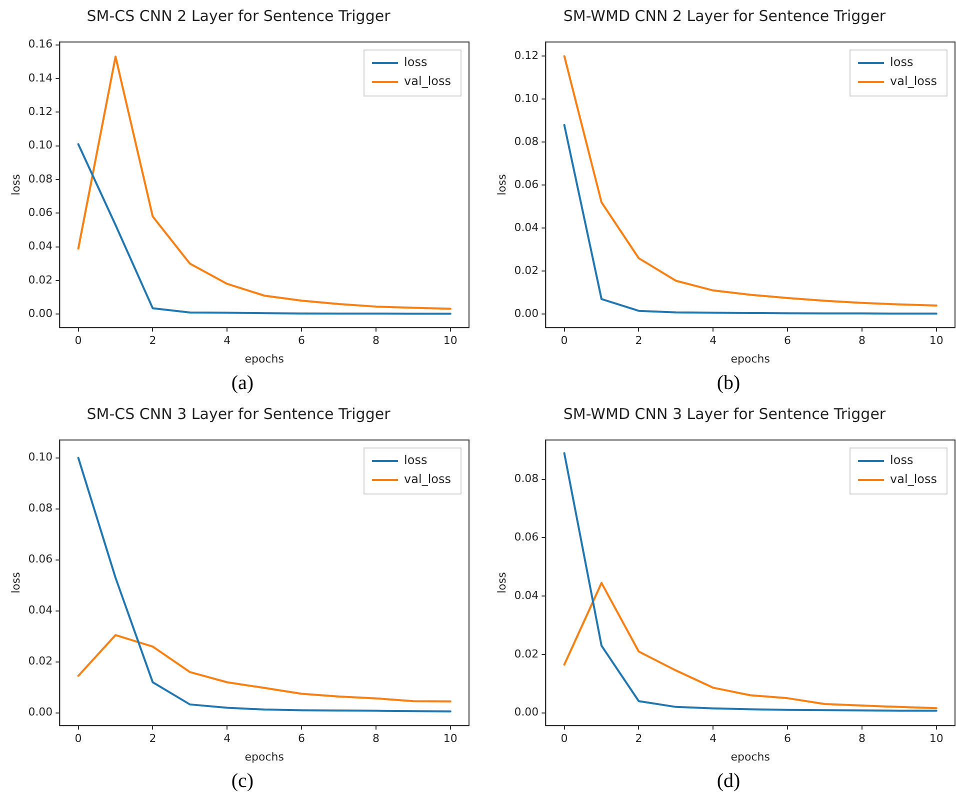  What do you see at coordinates (724, 15) in the screenshot?
I see `chart-title: SM-WMD CNN 2 Layer for Sentence Trigger` at bounding box center [724, 15].